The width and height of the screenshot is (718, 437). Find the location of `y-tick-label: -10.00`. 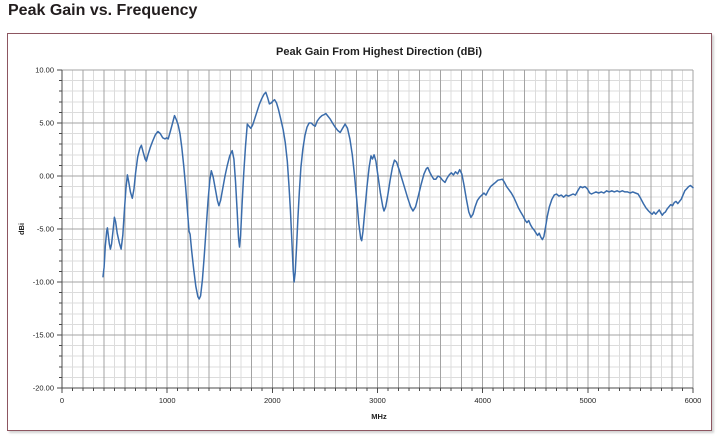

y-tick-label: -10.00 is located at coordinates (43, 282).